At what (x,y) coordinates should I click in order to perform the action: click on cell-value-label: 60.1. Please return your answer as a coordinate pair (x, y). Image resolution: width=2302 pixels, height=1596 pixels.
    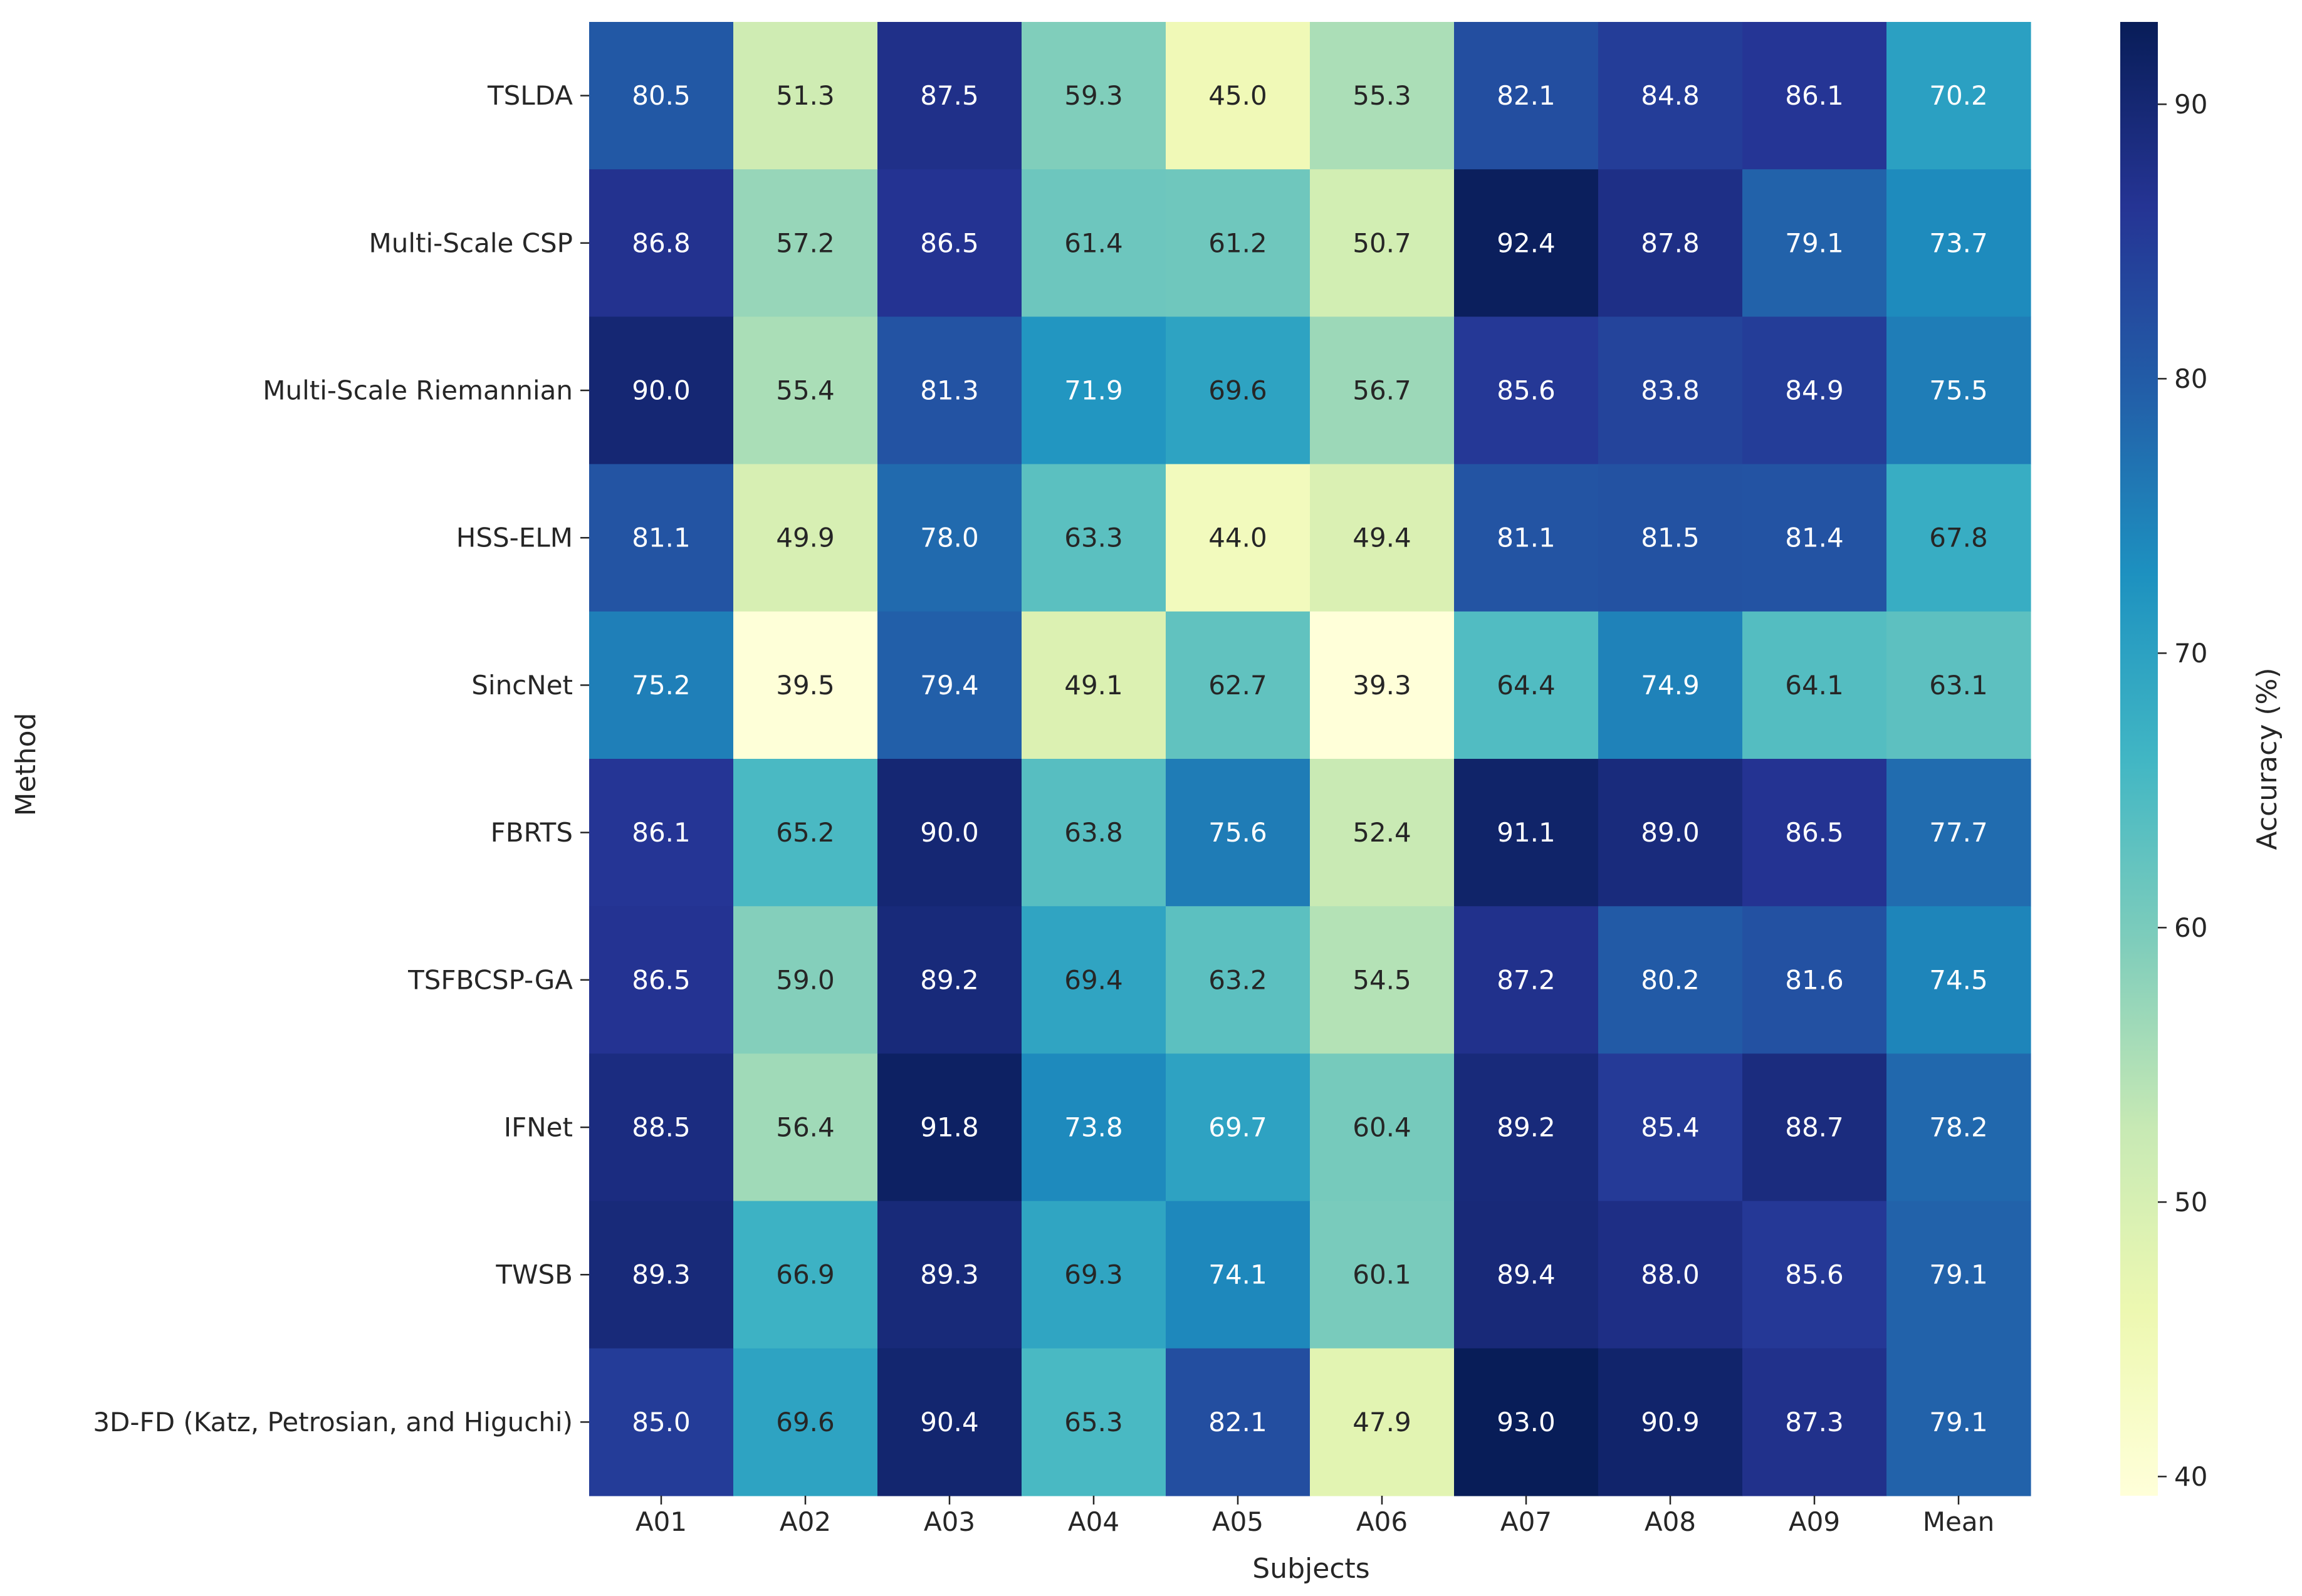
    Looking at the image, I should click on (1381, 1275).